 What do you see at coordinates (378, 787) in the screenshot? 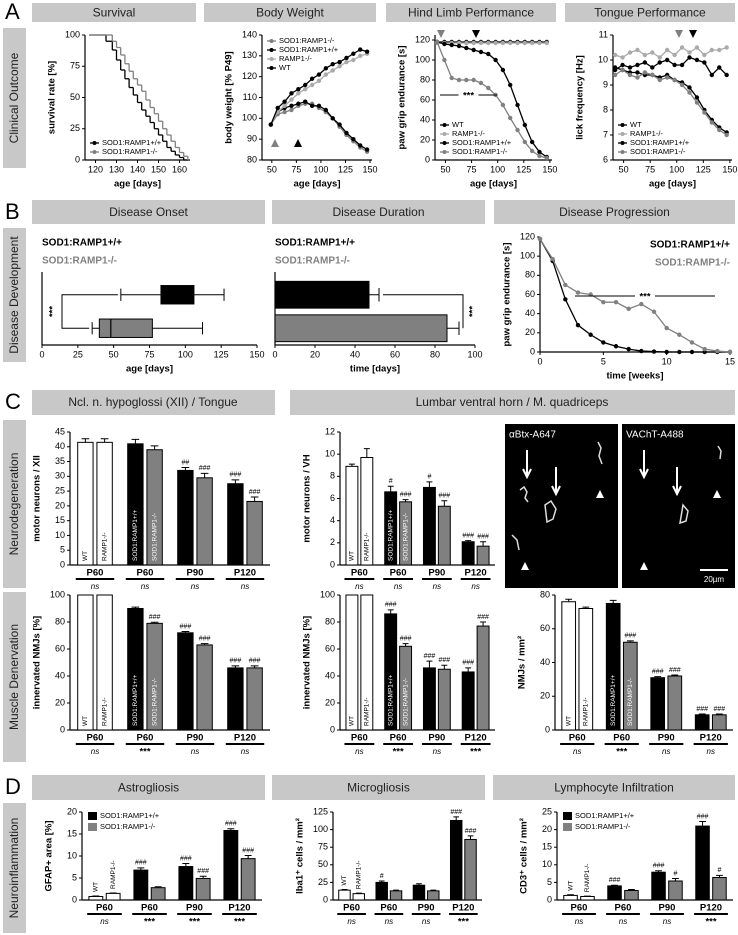
I see `title-box` at bounding box center [378, 787].